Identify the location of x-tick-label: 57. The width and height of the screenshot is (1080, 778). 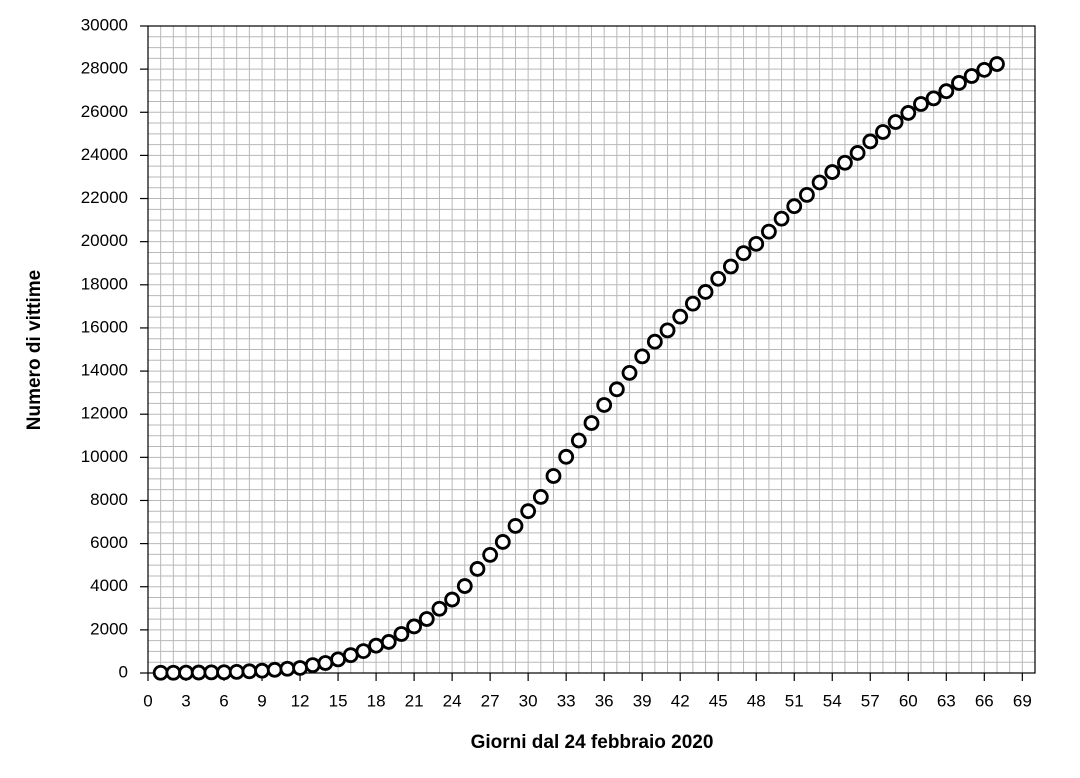
(870, 700).